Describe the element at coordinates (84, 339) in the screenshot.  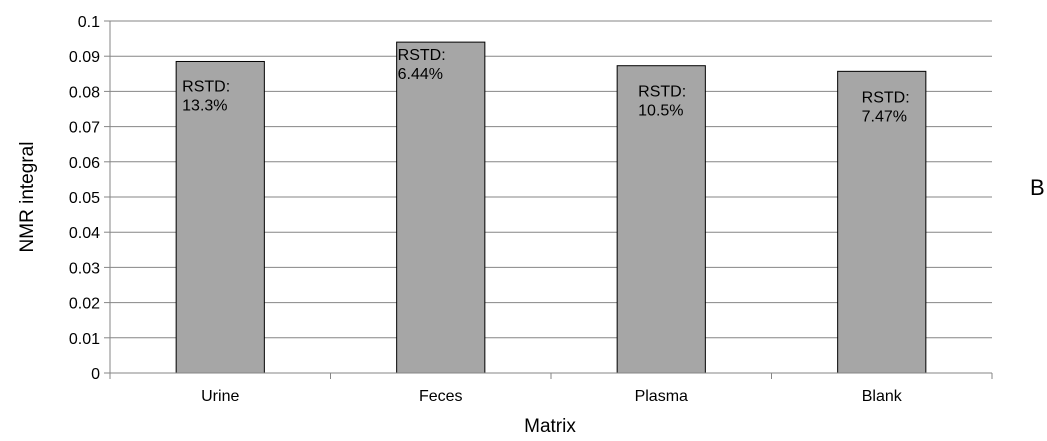
I see `y-tick-label: 0.01` at that location.